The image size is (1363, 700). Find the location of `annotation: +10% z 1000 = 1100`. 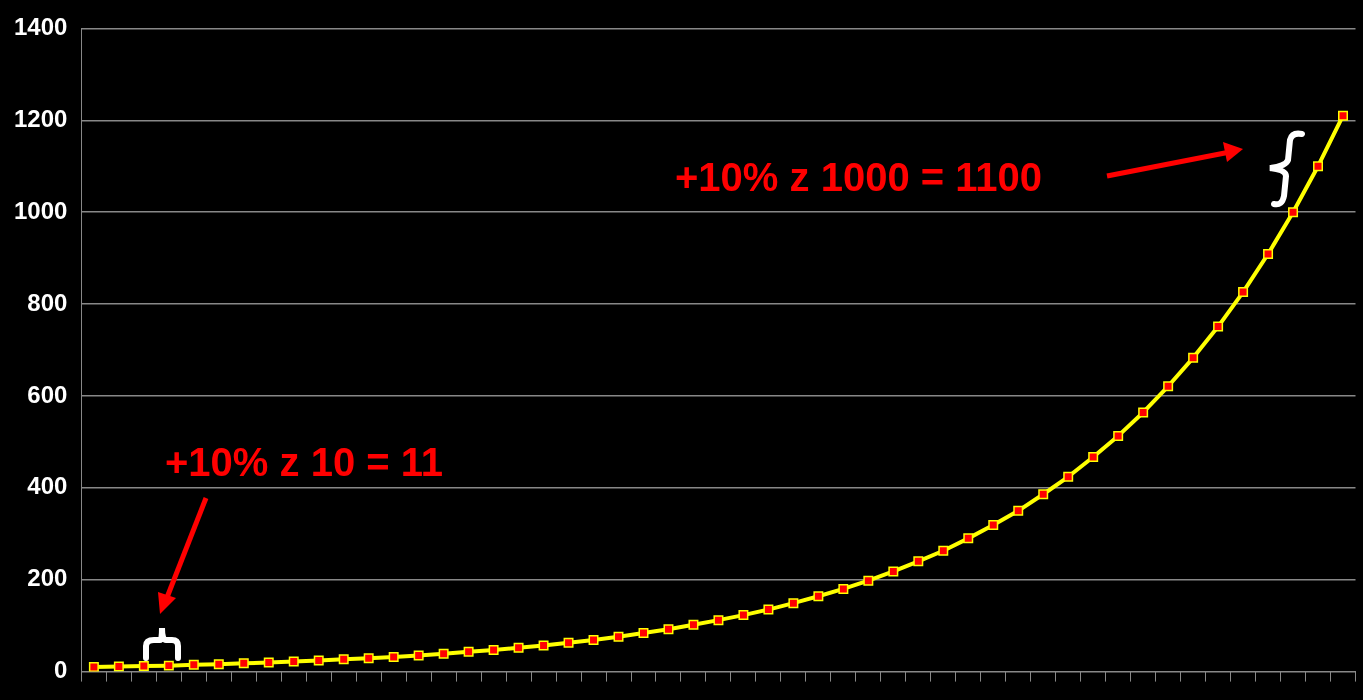

annotation: +10% z 1000 = 1100 is located at coordinates (858, 177).